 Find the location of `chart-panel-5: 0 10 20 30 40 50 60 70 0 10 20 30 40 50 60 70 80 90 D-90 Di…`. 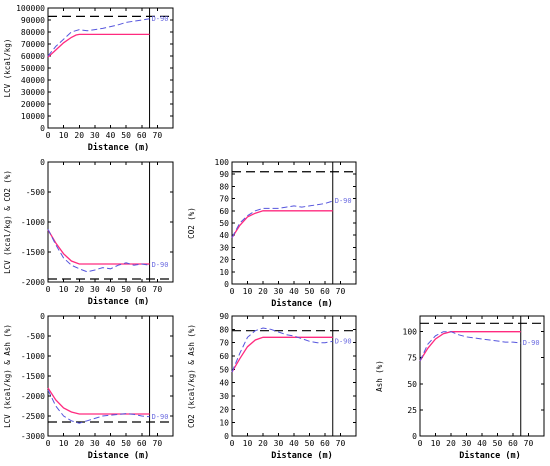

chart-panel-5: 0 10 20 30 40 50 60 70 0 10 20 30 40 50 60 70 80 90 D-90 Di… is located at coordinates (272, 386).